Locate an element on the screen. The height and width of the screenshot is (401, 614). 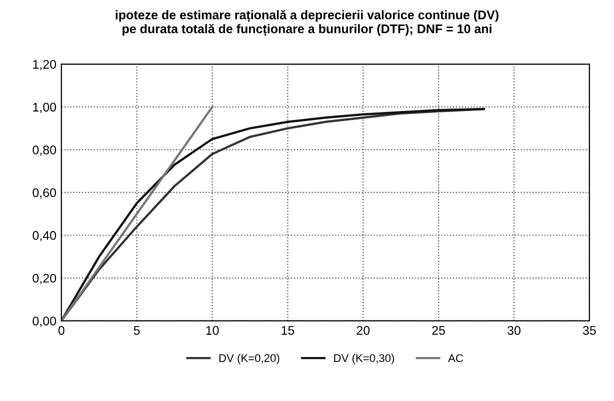
x-tick-label: 10 is located at coordinates (212, 330).